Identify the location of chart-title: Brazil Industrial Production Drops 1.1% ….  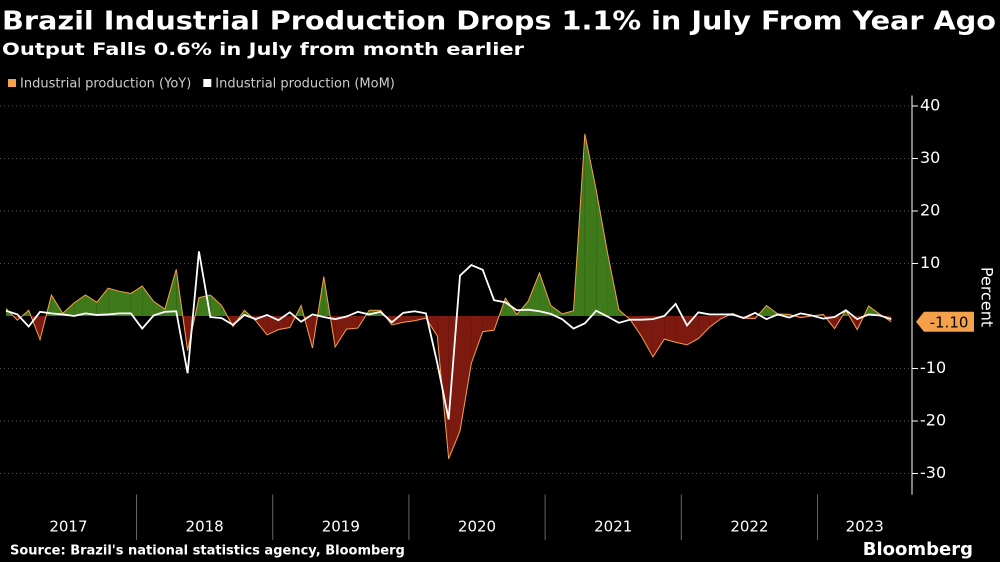
(499, 22).